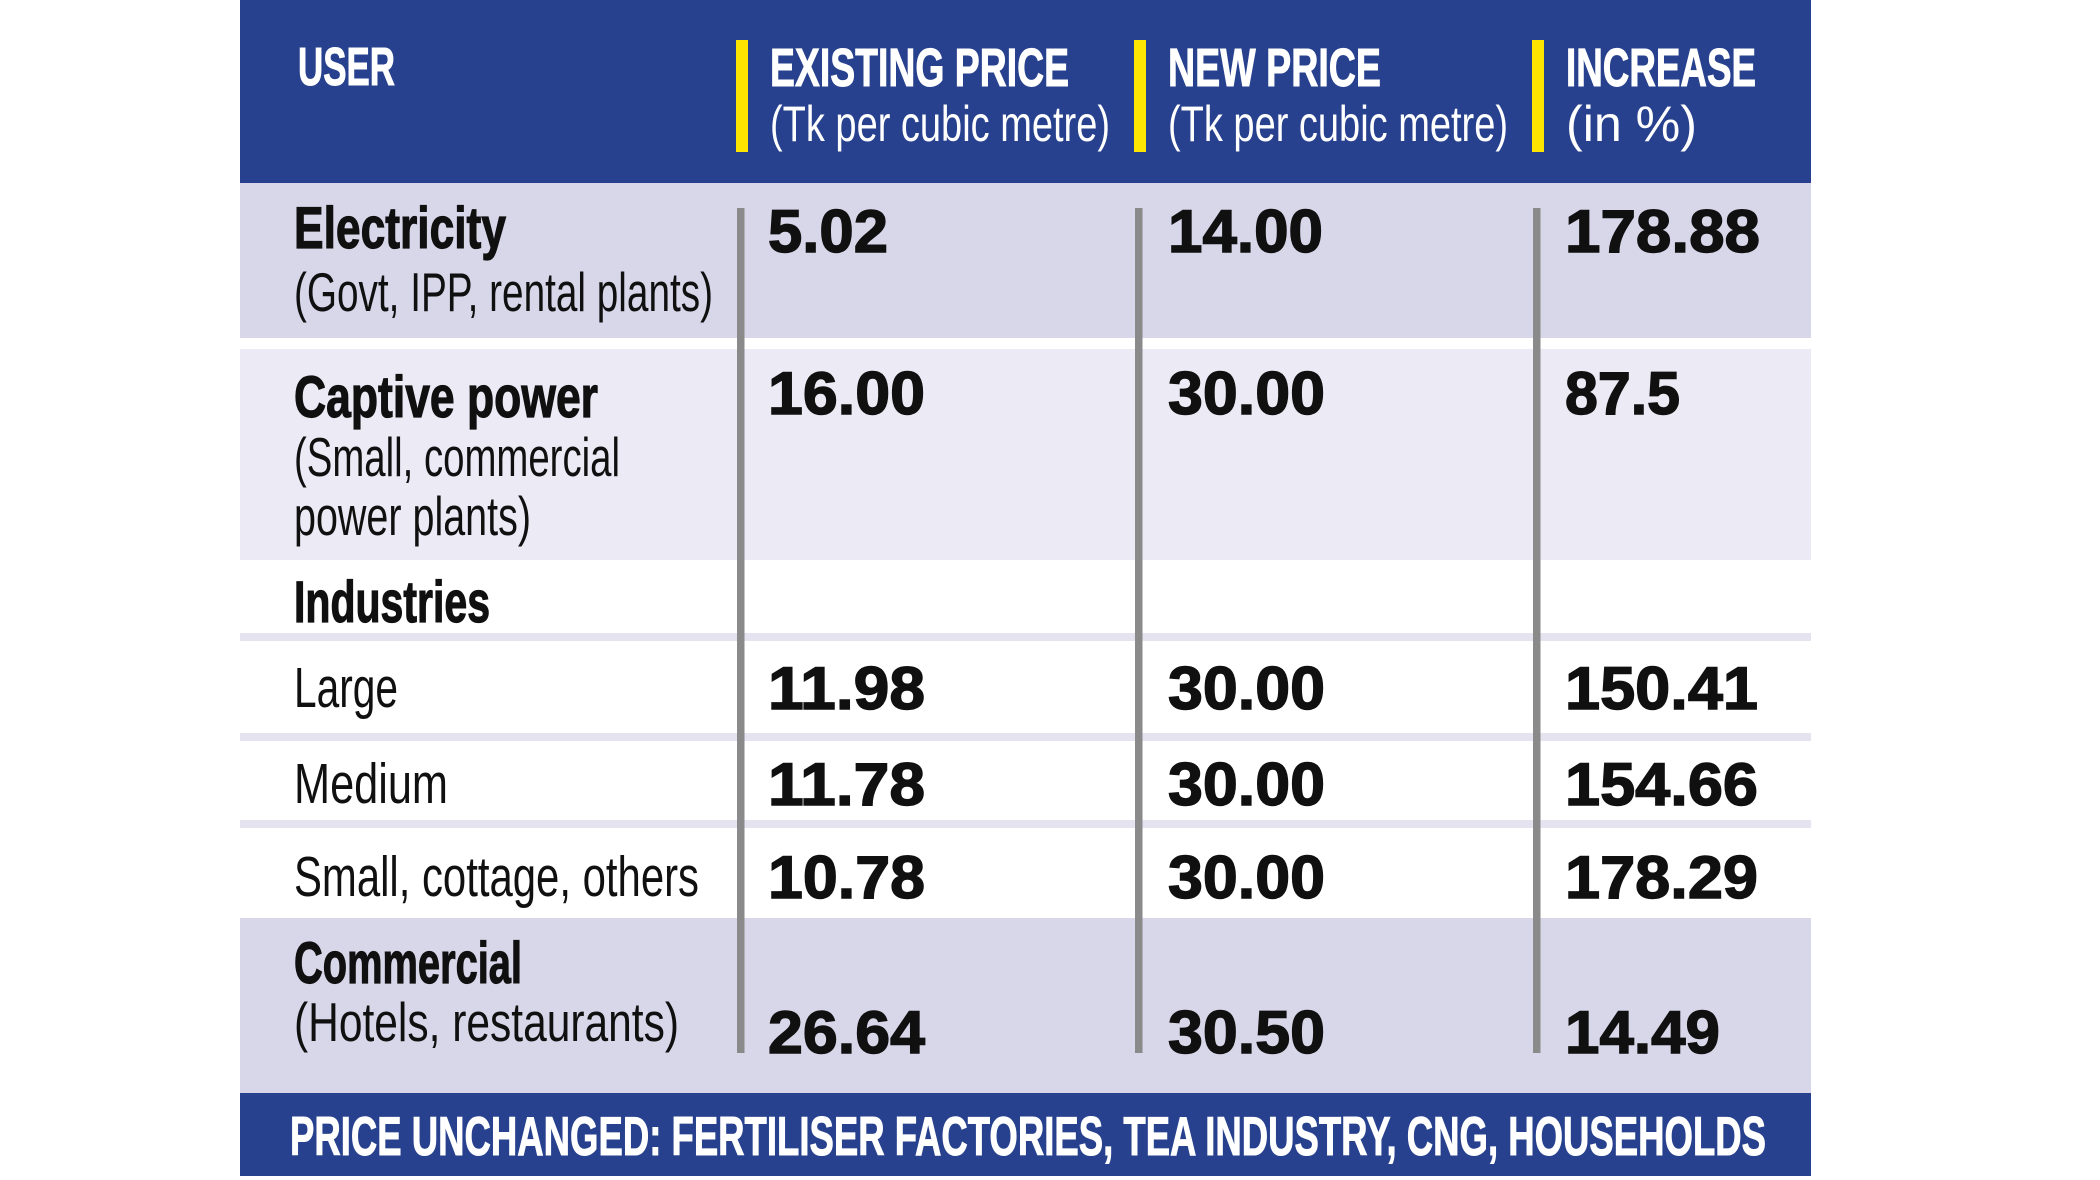  I want to click on svg-text: Captive power, so click(446, 397).